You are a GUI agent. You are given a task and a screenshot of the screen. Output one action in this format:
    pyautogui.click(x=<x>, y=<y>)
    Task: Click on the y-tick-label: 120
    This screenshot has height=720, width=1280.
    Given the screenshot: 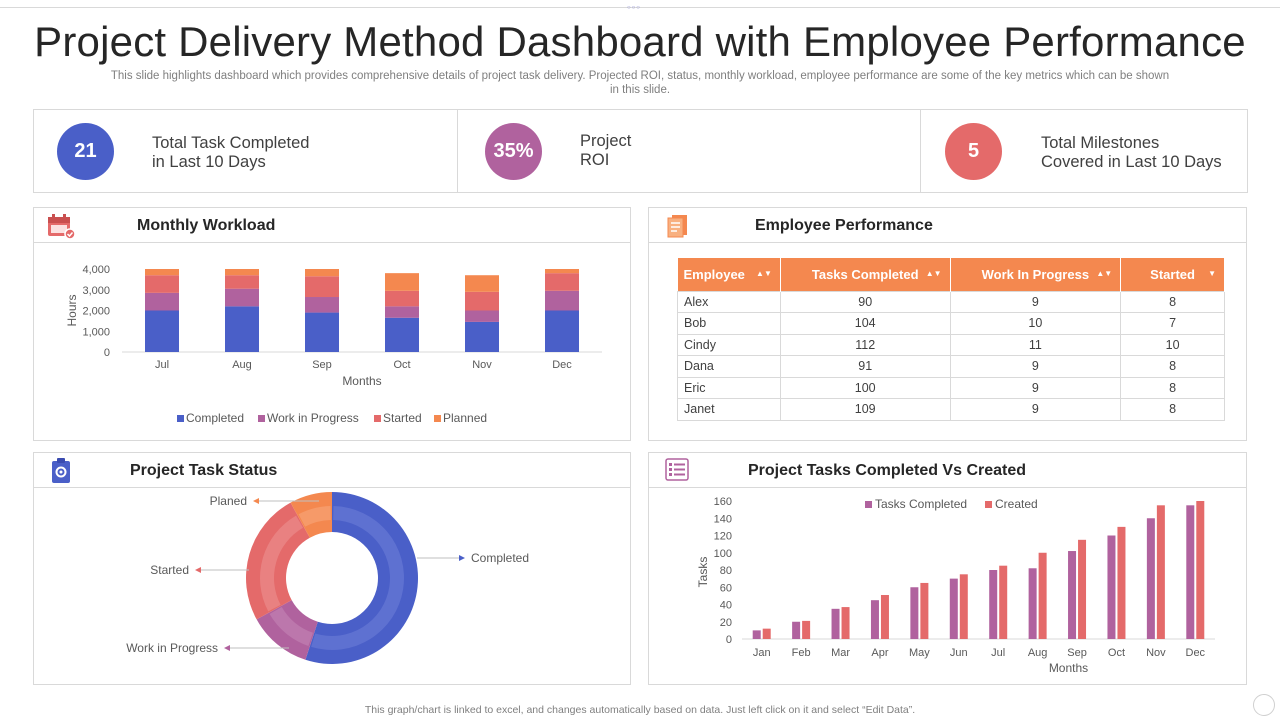 What is the action you would take?
    pyautogui.click(x=723, y=537)
    